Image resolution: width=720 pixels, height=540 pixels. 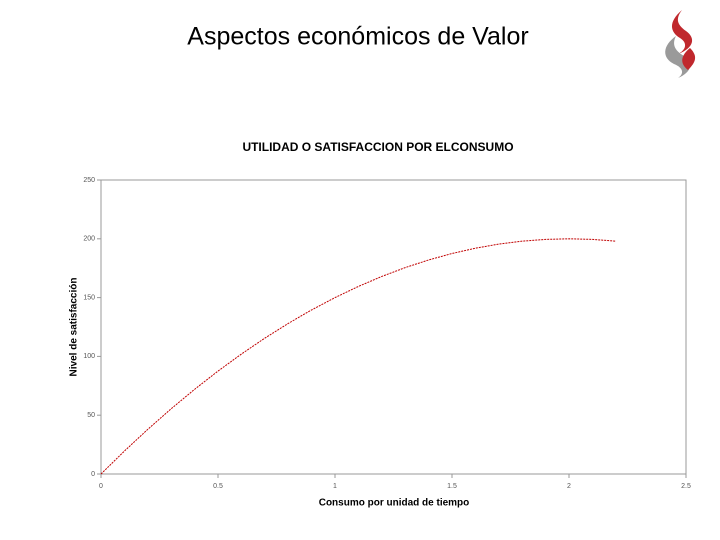 I want to click on x-tick-label: 0.5, so click(x=218, y=486).